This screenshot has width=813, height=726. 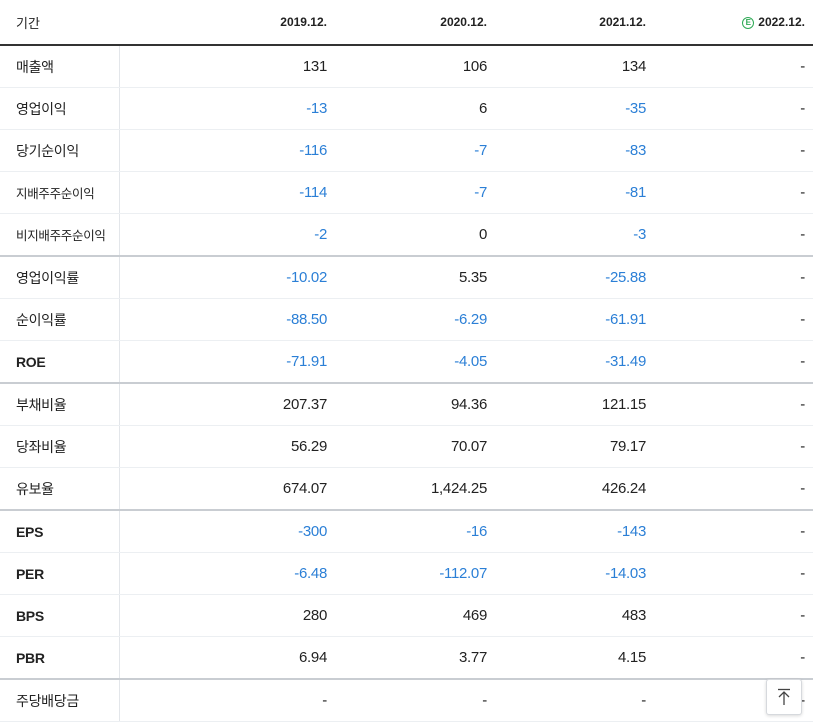 What do you see at coordinates (227, 446) in the screenshot?
I see `value-cell: 56.29` at bounding box center [227, 446].